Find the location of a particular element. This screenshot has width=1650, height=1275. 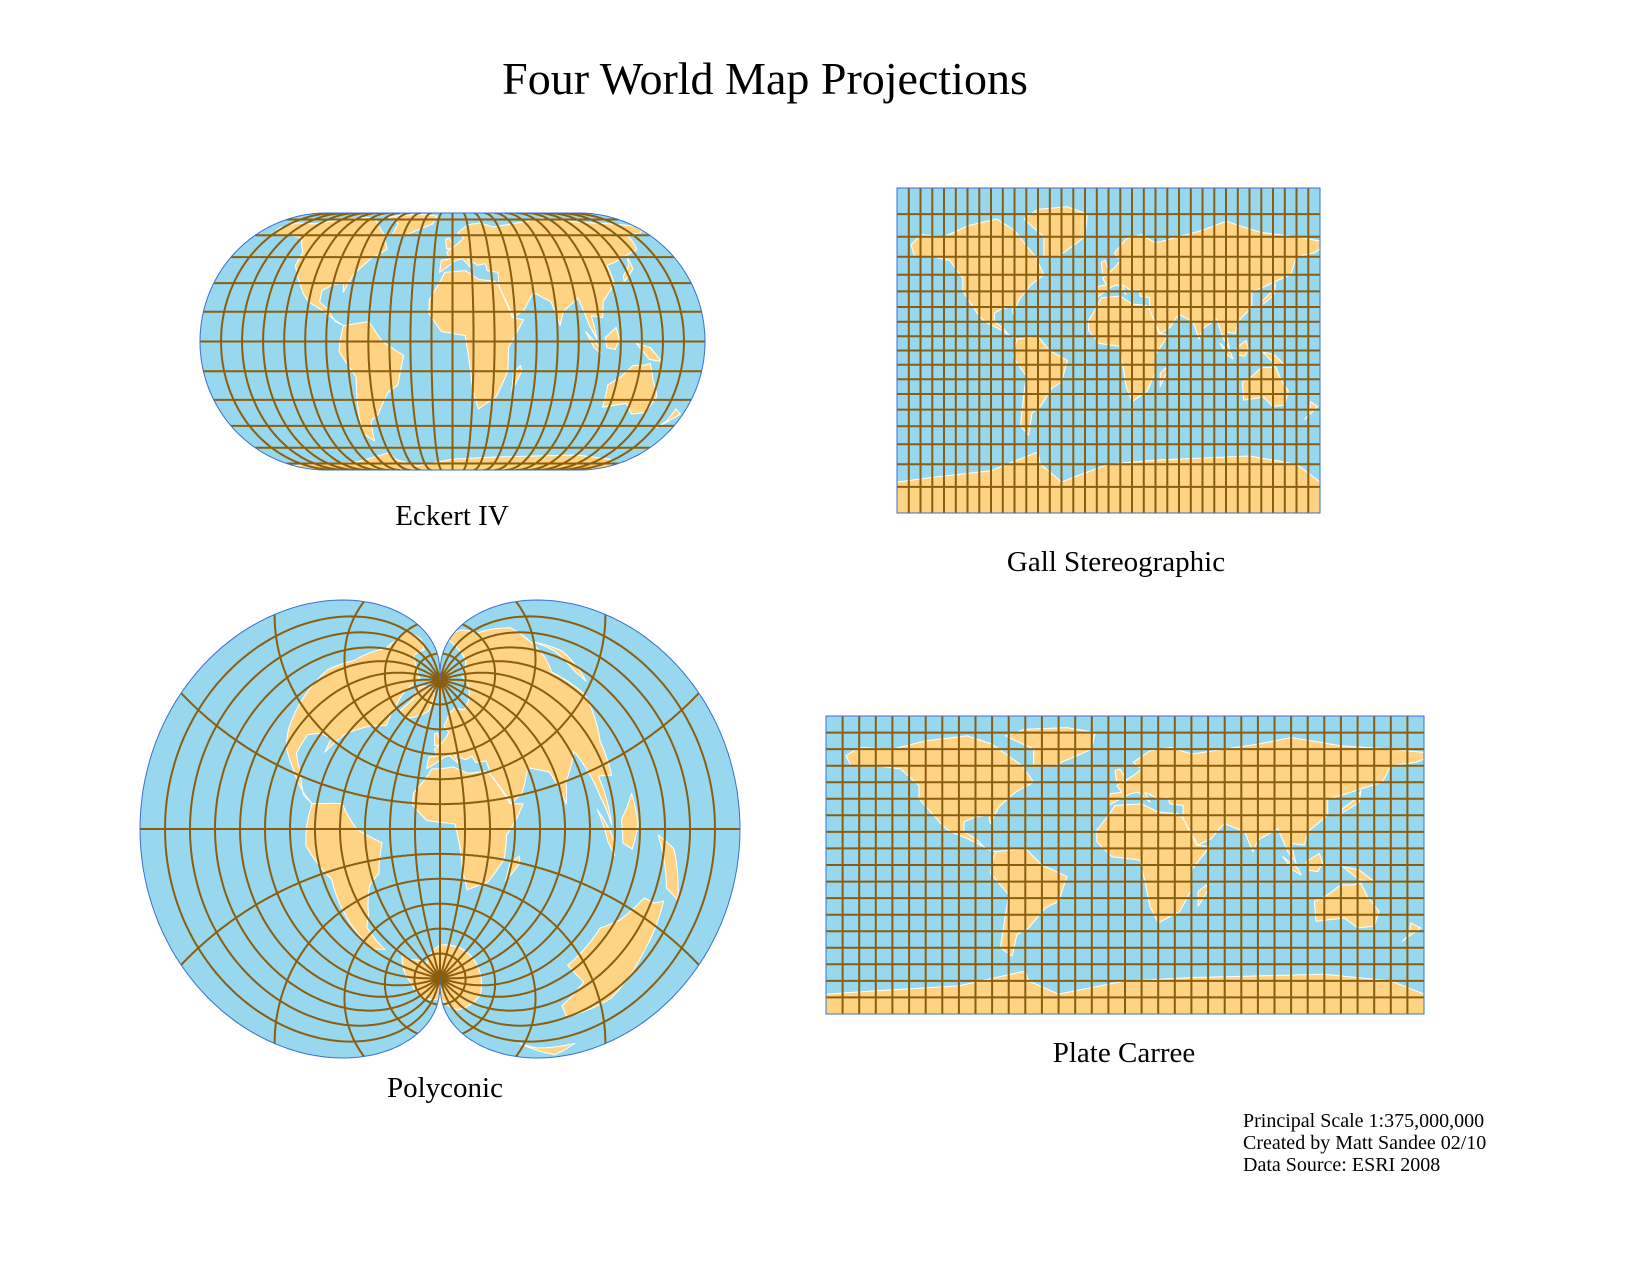

eckert-iv-map is located at coordinates (452, 341).